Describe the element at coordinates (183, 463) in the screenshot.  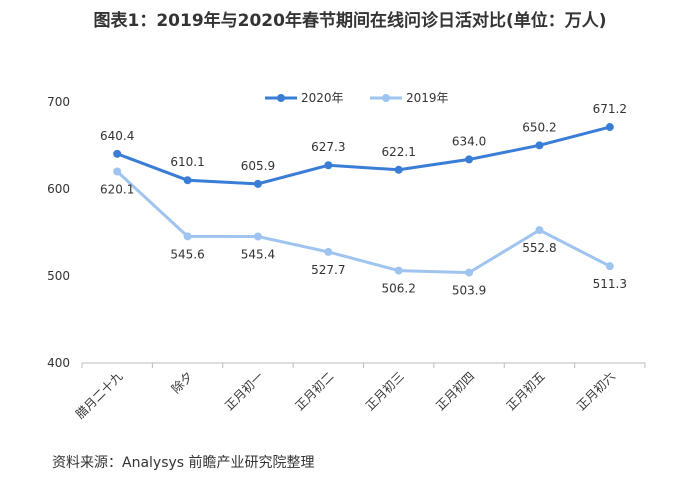
I see `source-note: 资料来源：Analysys 前瞻产业研究院整理` at that location.